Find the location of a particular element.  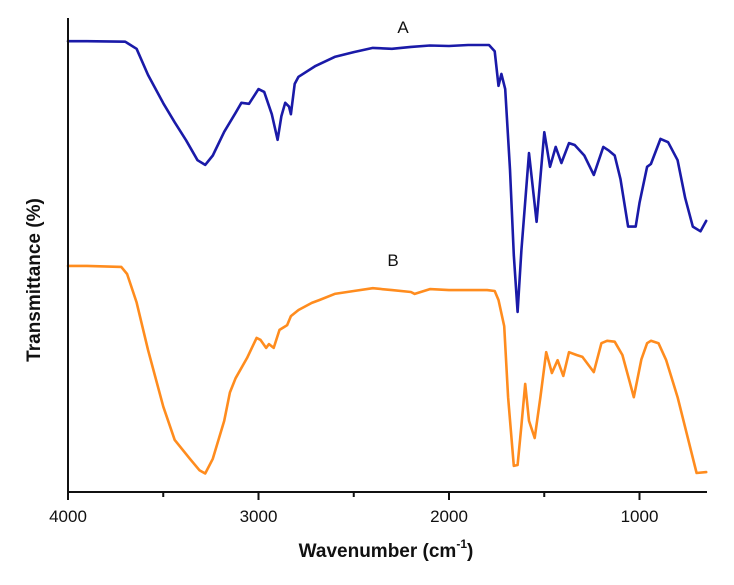

x-tick-label: 2000 is located at coordinates (449, 516).